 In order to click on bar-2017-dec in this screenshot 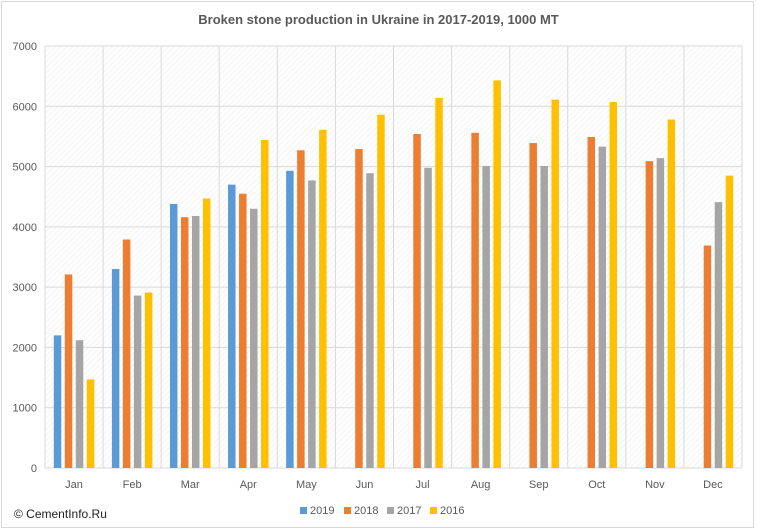, I will do `click(718, 335)`.